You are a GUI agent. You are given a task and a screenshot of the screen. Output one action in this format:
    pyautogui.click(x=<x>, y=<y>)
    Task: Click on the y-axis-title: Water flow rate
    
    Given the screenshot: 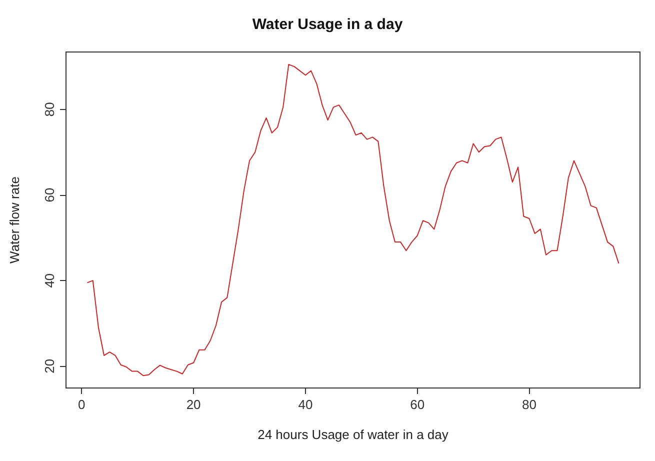 What is the action you would take?
    pyautogui.click(x=14, y=220)
    